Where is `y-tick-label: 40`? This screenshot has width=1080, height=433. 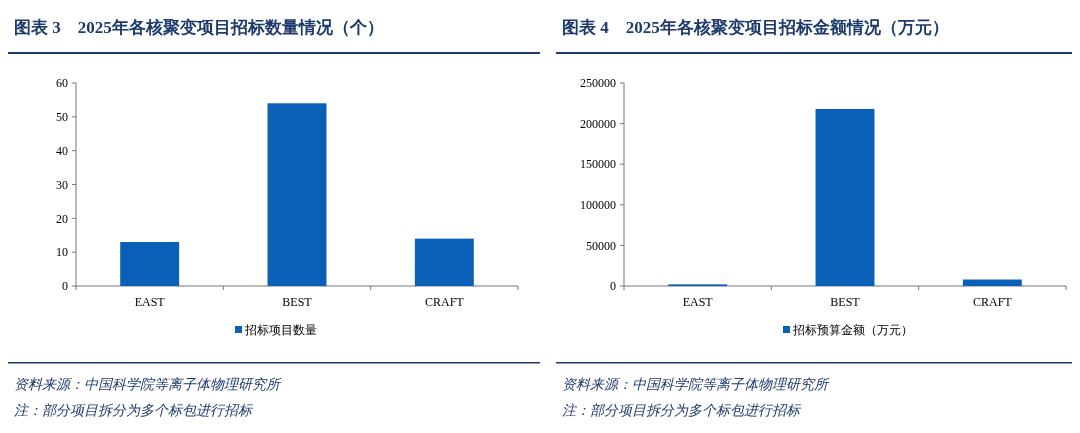
y-tick-label: 40 is located at coordinates (62, 150).